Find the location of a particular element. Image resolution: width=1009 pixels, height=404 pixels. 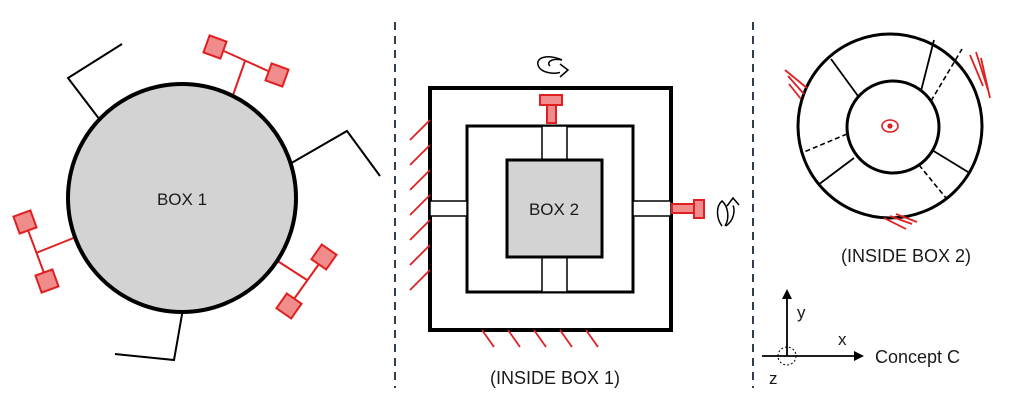

hatch-top-right is located at coordinates (980, 75).